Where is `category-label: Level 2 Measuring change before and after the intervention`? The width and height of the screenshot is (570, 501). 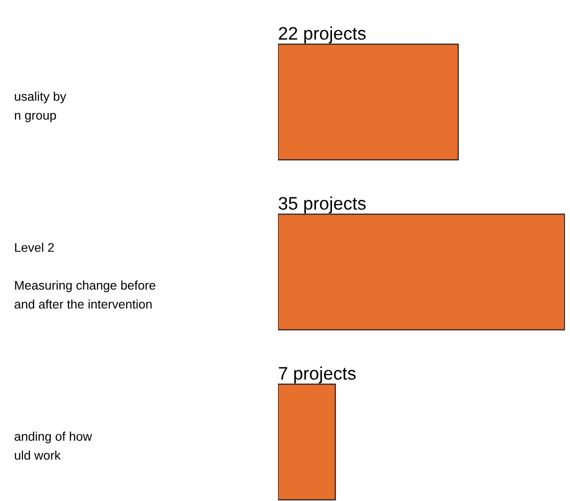 category-label: Level 2 Measuring change before and after the intervention is located at coordinates (85, 275).